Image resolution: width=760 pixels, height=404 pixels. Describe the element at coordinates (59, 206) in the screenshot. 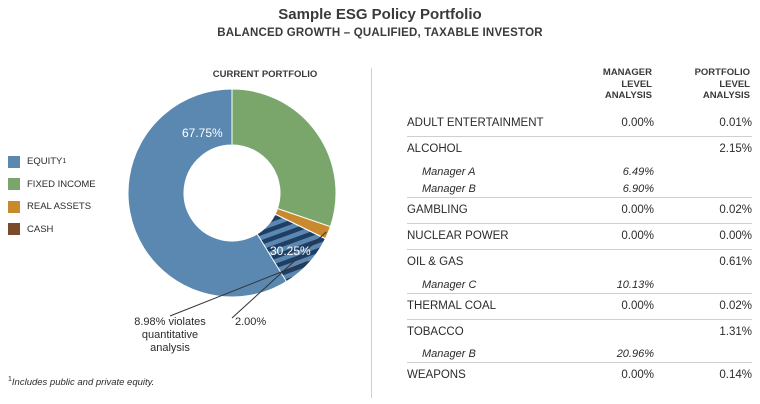

I see `legend-label-real-assets: REAL ASSETS` at that location.